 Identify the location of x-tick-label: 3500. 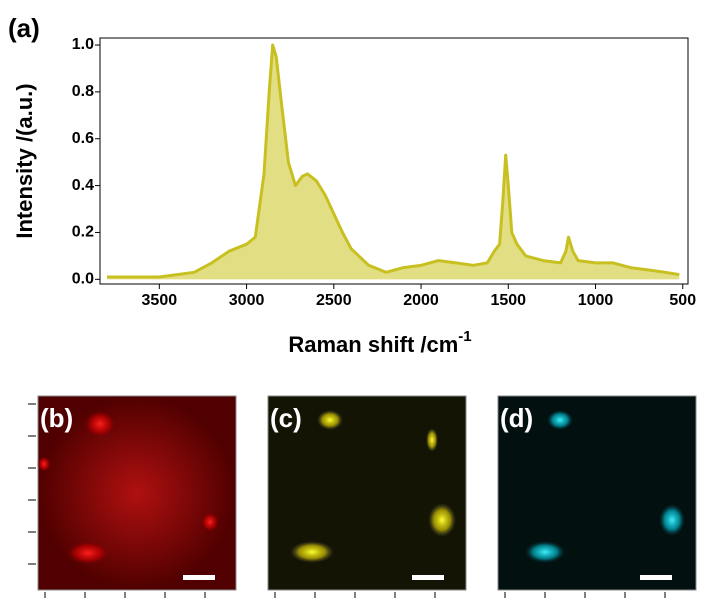
(160, 300).